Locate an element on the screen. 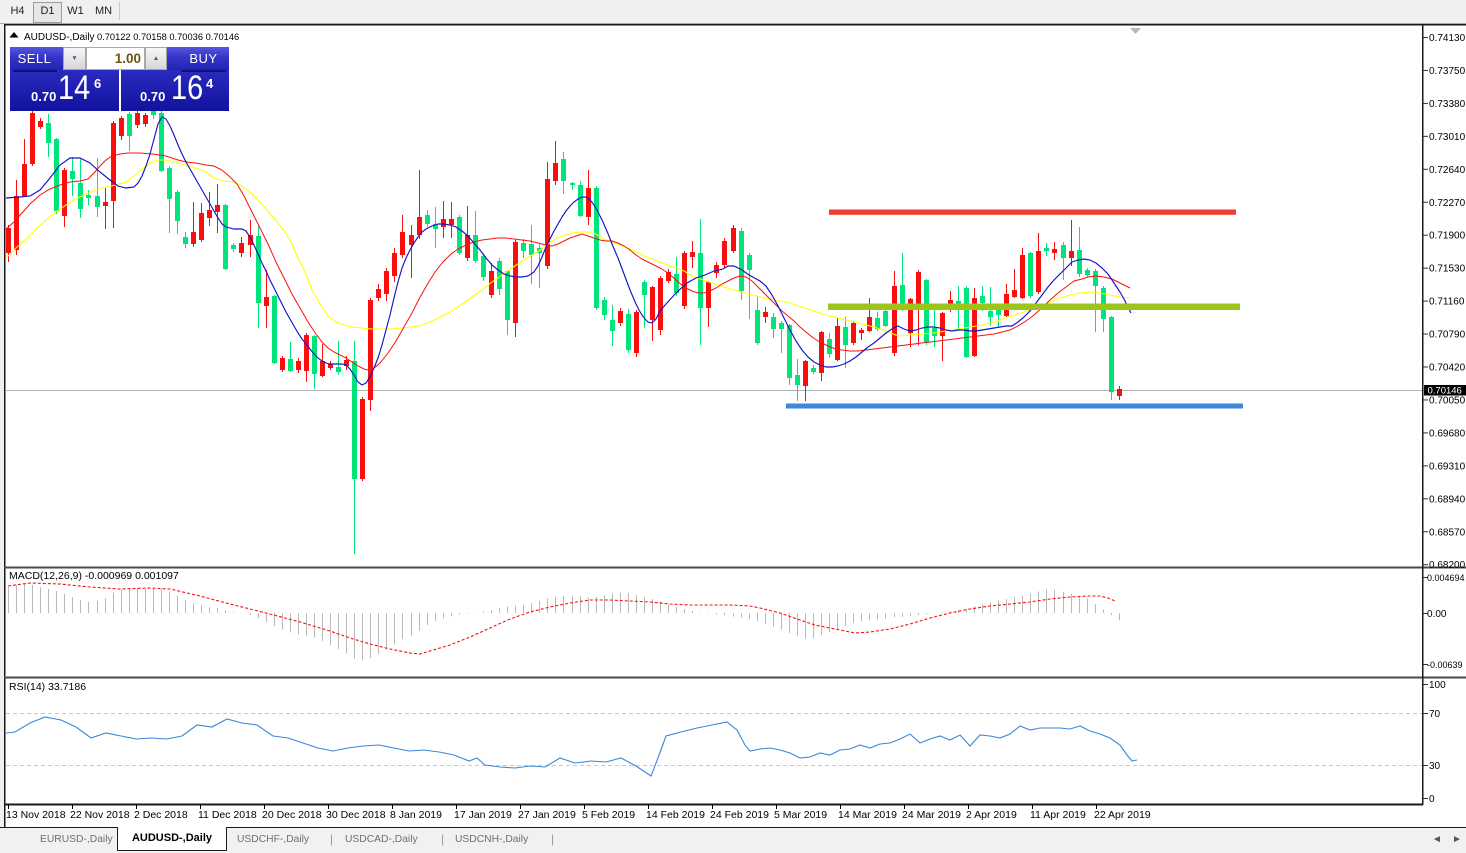 The width and height of the screenshot is (1466, 853). svg-text: 5 Mar 2019 is located at coordinates (800, 815).